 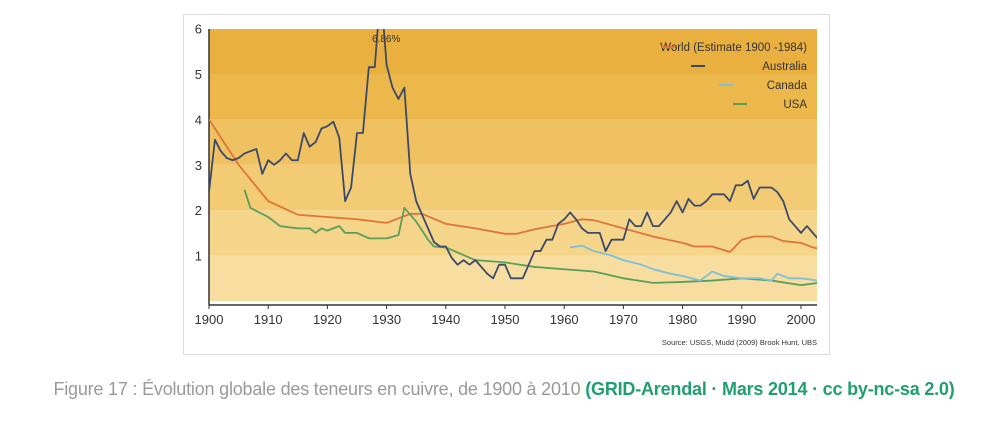 I want to click on x-tick-label: 1900, so click(x=209, y=319).